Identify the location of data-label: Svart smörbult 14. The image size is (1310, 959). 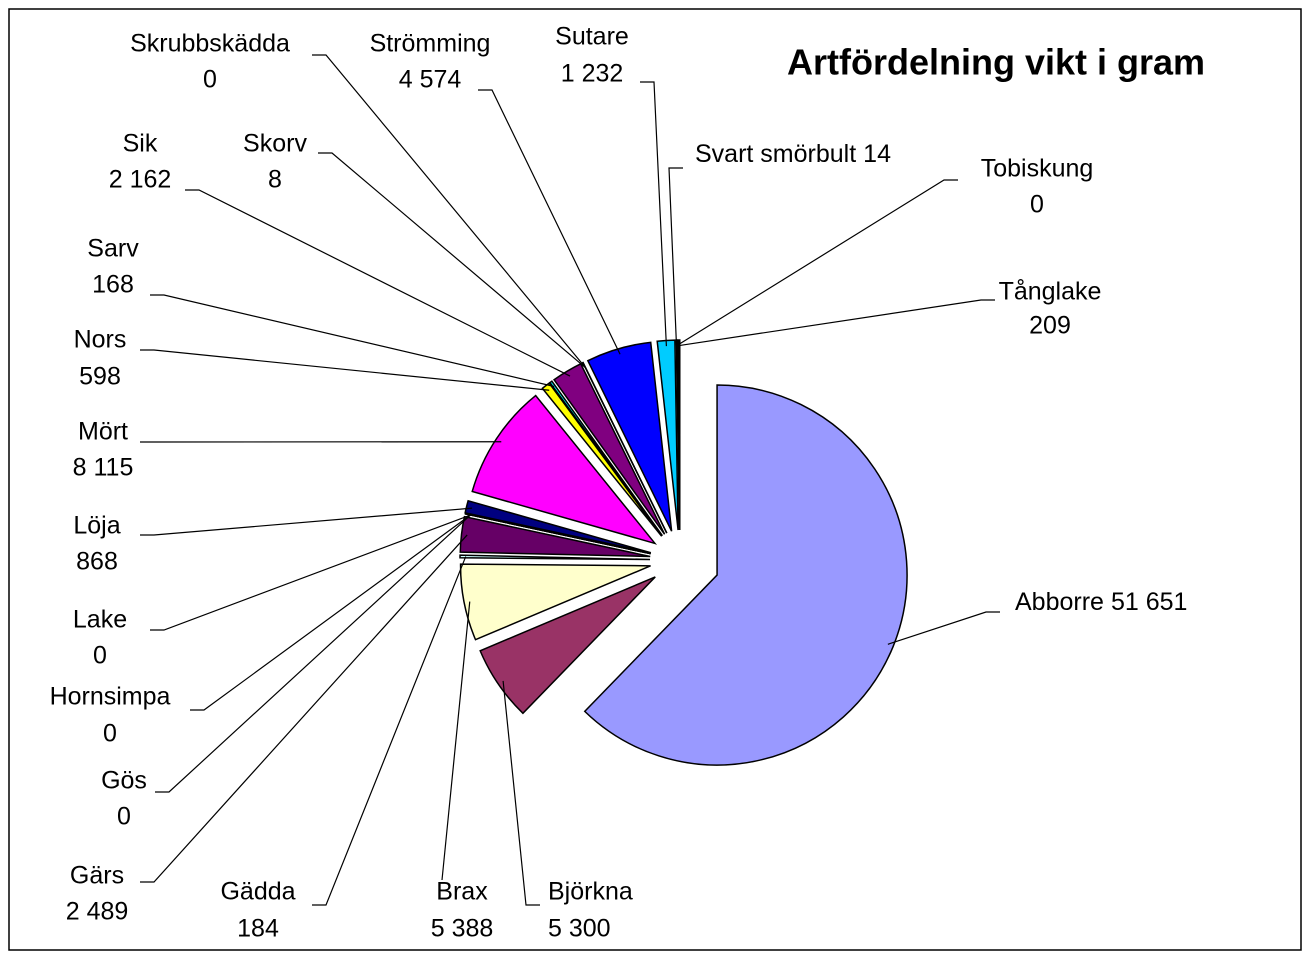
(793, 154).